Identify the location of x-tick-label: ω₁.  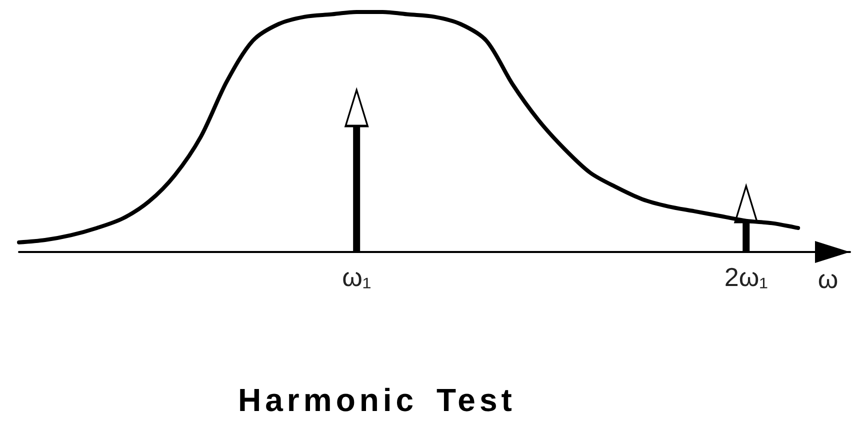
(357, 277).